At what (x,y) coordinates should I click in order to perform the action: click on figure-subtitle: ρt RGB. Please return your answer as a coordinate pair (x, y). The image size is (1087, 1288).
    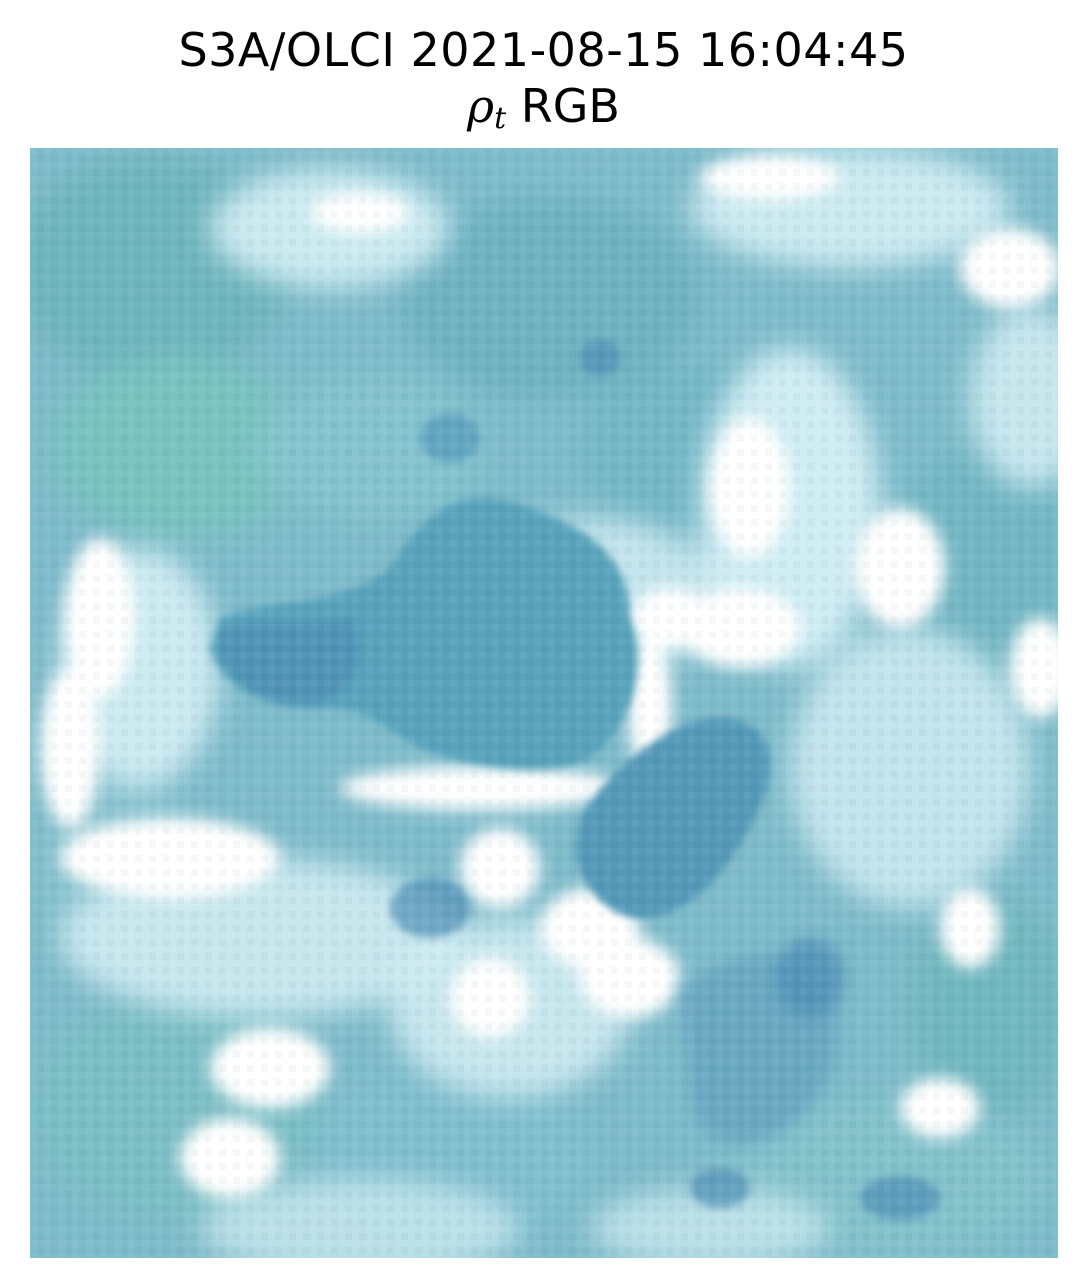
    Looking at the image, I should click on (543, 112).